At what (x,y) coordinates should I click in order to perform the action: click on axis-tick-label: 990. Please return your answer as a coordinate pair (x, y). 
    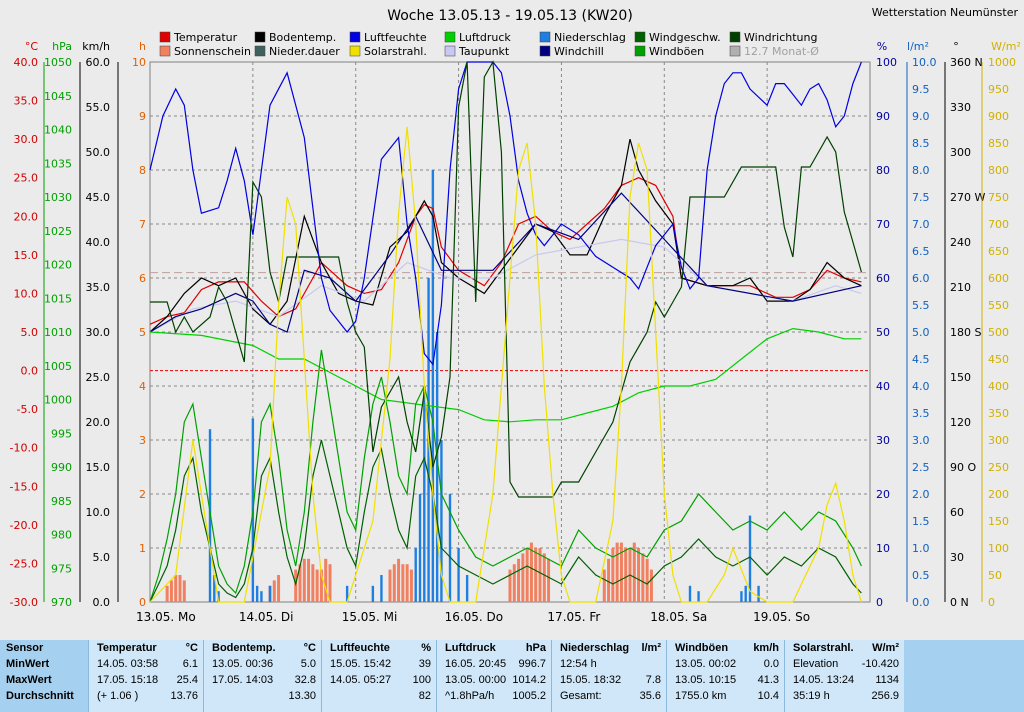
    Looking at the image, I should click on (61, 467).